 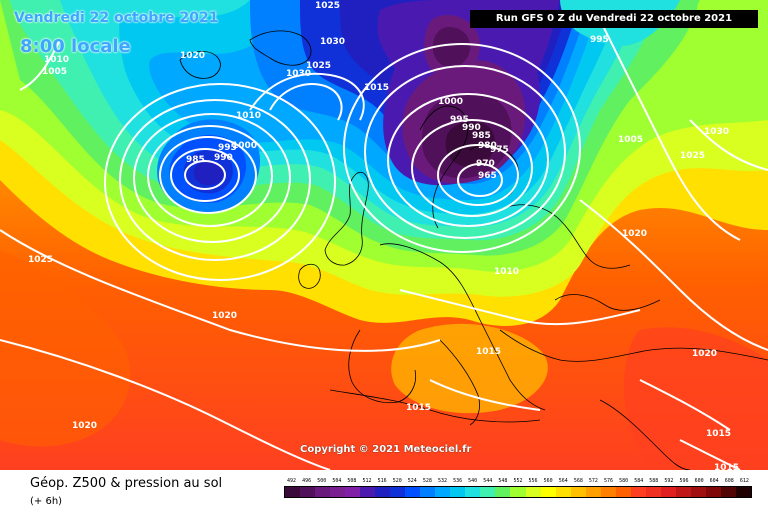 What do you see at coordinates (322, 481) in the screenshot?
I see `scale-value: 500` at bounding box center [322, 481].